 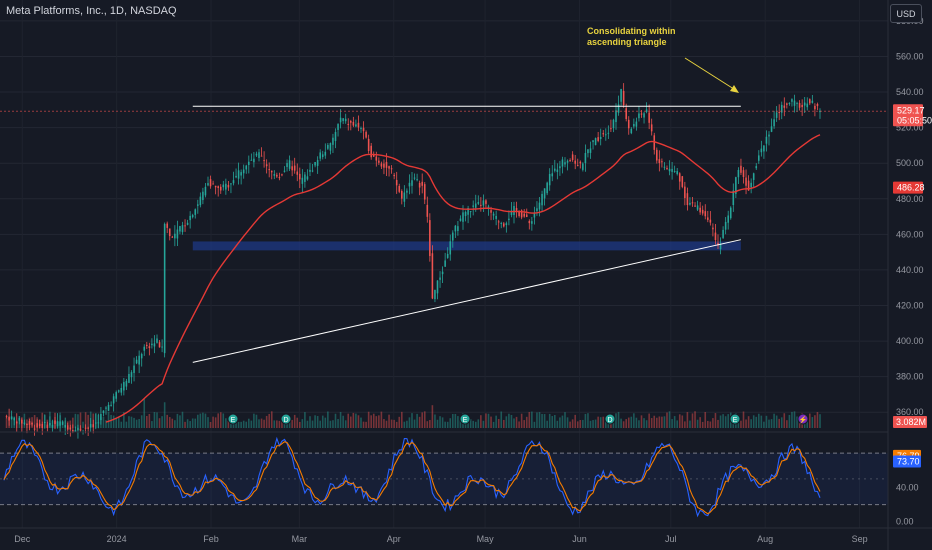 What do you see at coordinates (518, 419) in the screenshot?
I see `event-markers: E D E D E ⚡` at bounding box center [518, 419].